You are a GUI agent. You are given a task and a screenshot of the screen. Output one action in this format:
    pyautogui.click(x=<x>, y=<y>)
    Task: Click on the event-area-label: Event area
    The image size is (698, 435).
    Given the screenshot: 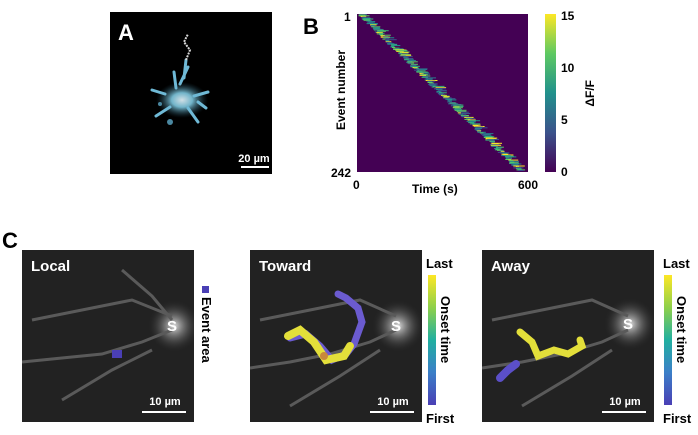 What is the action you would take?
    pyautogui.click(x=206, y=330)
    